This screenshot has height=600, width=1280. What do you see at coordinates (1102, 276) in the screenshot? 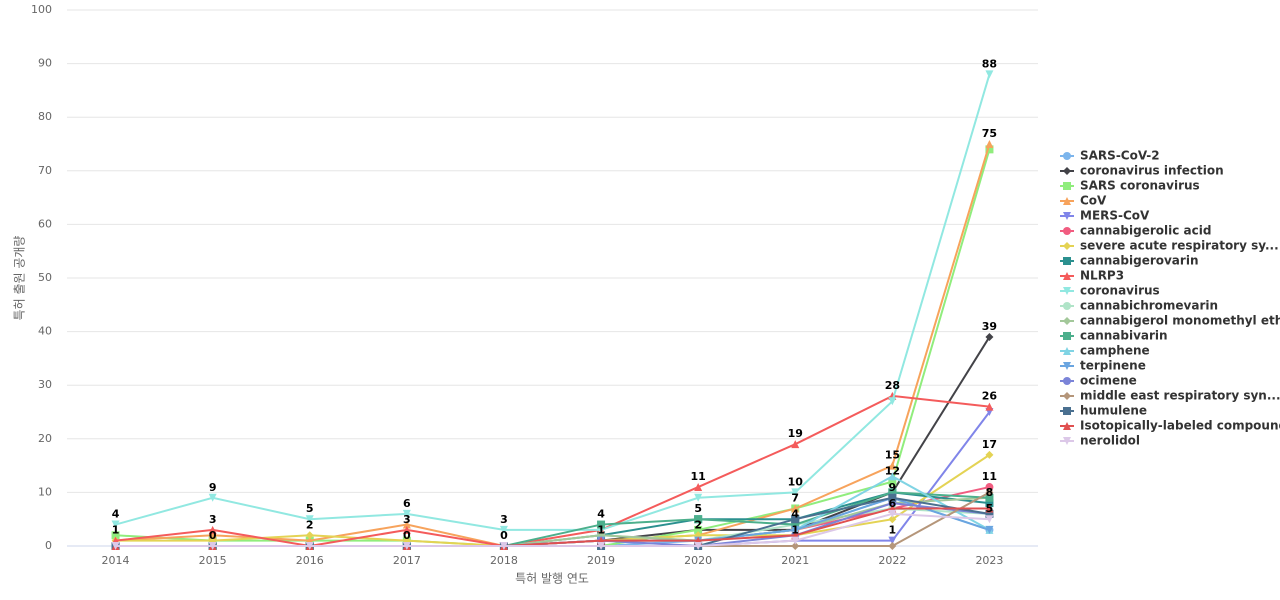
I see `legend-label: NLRP3` at bounding box center [1102, 276].